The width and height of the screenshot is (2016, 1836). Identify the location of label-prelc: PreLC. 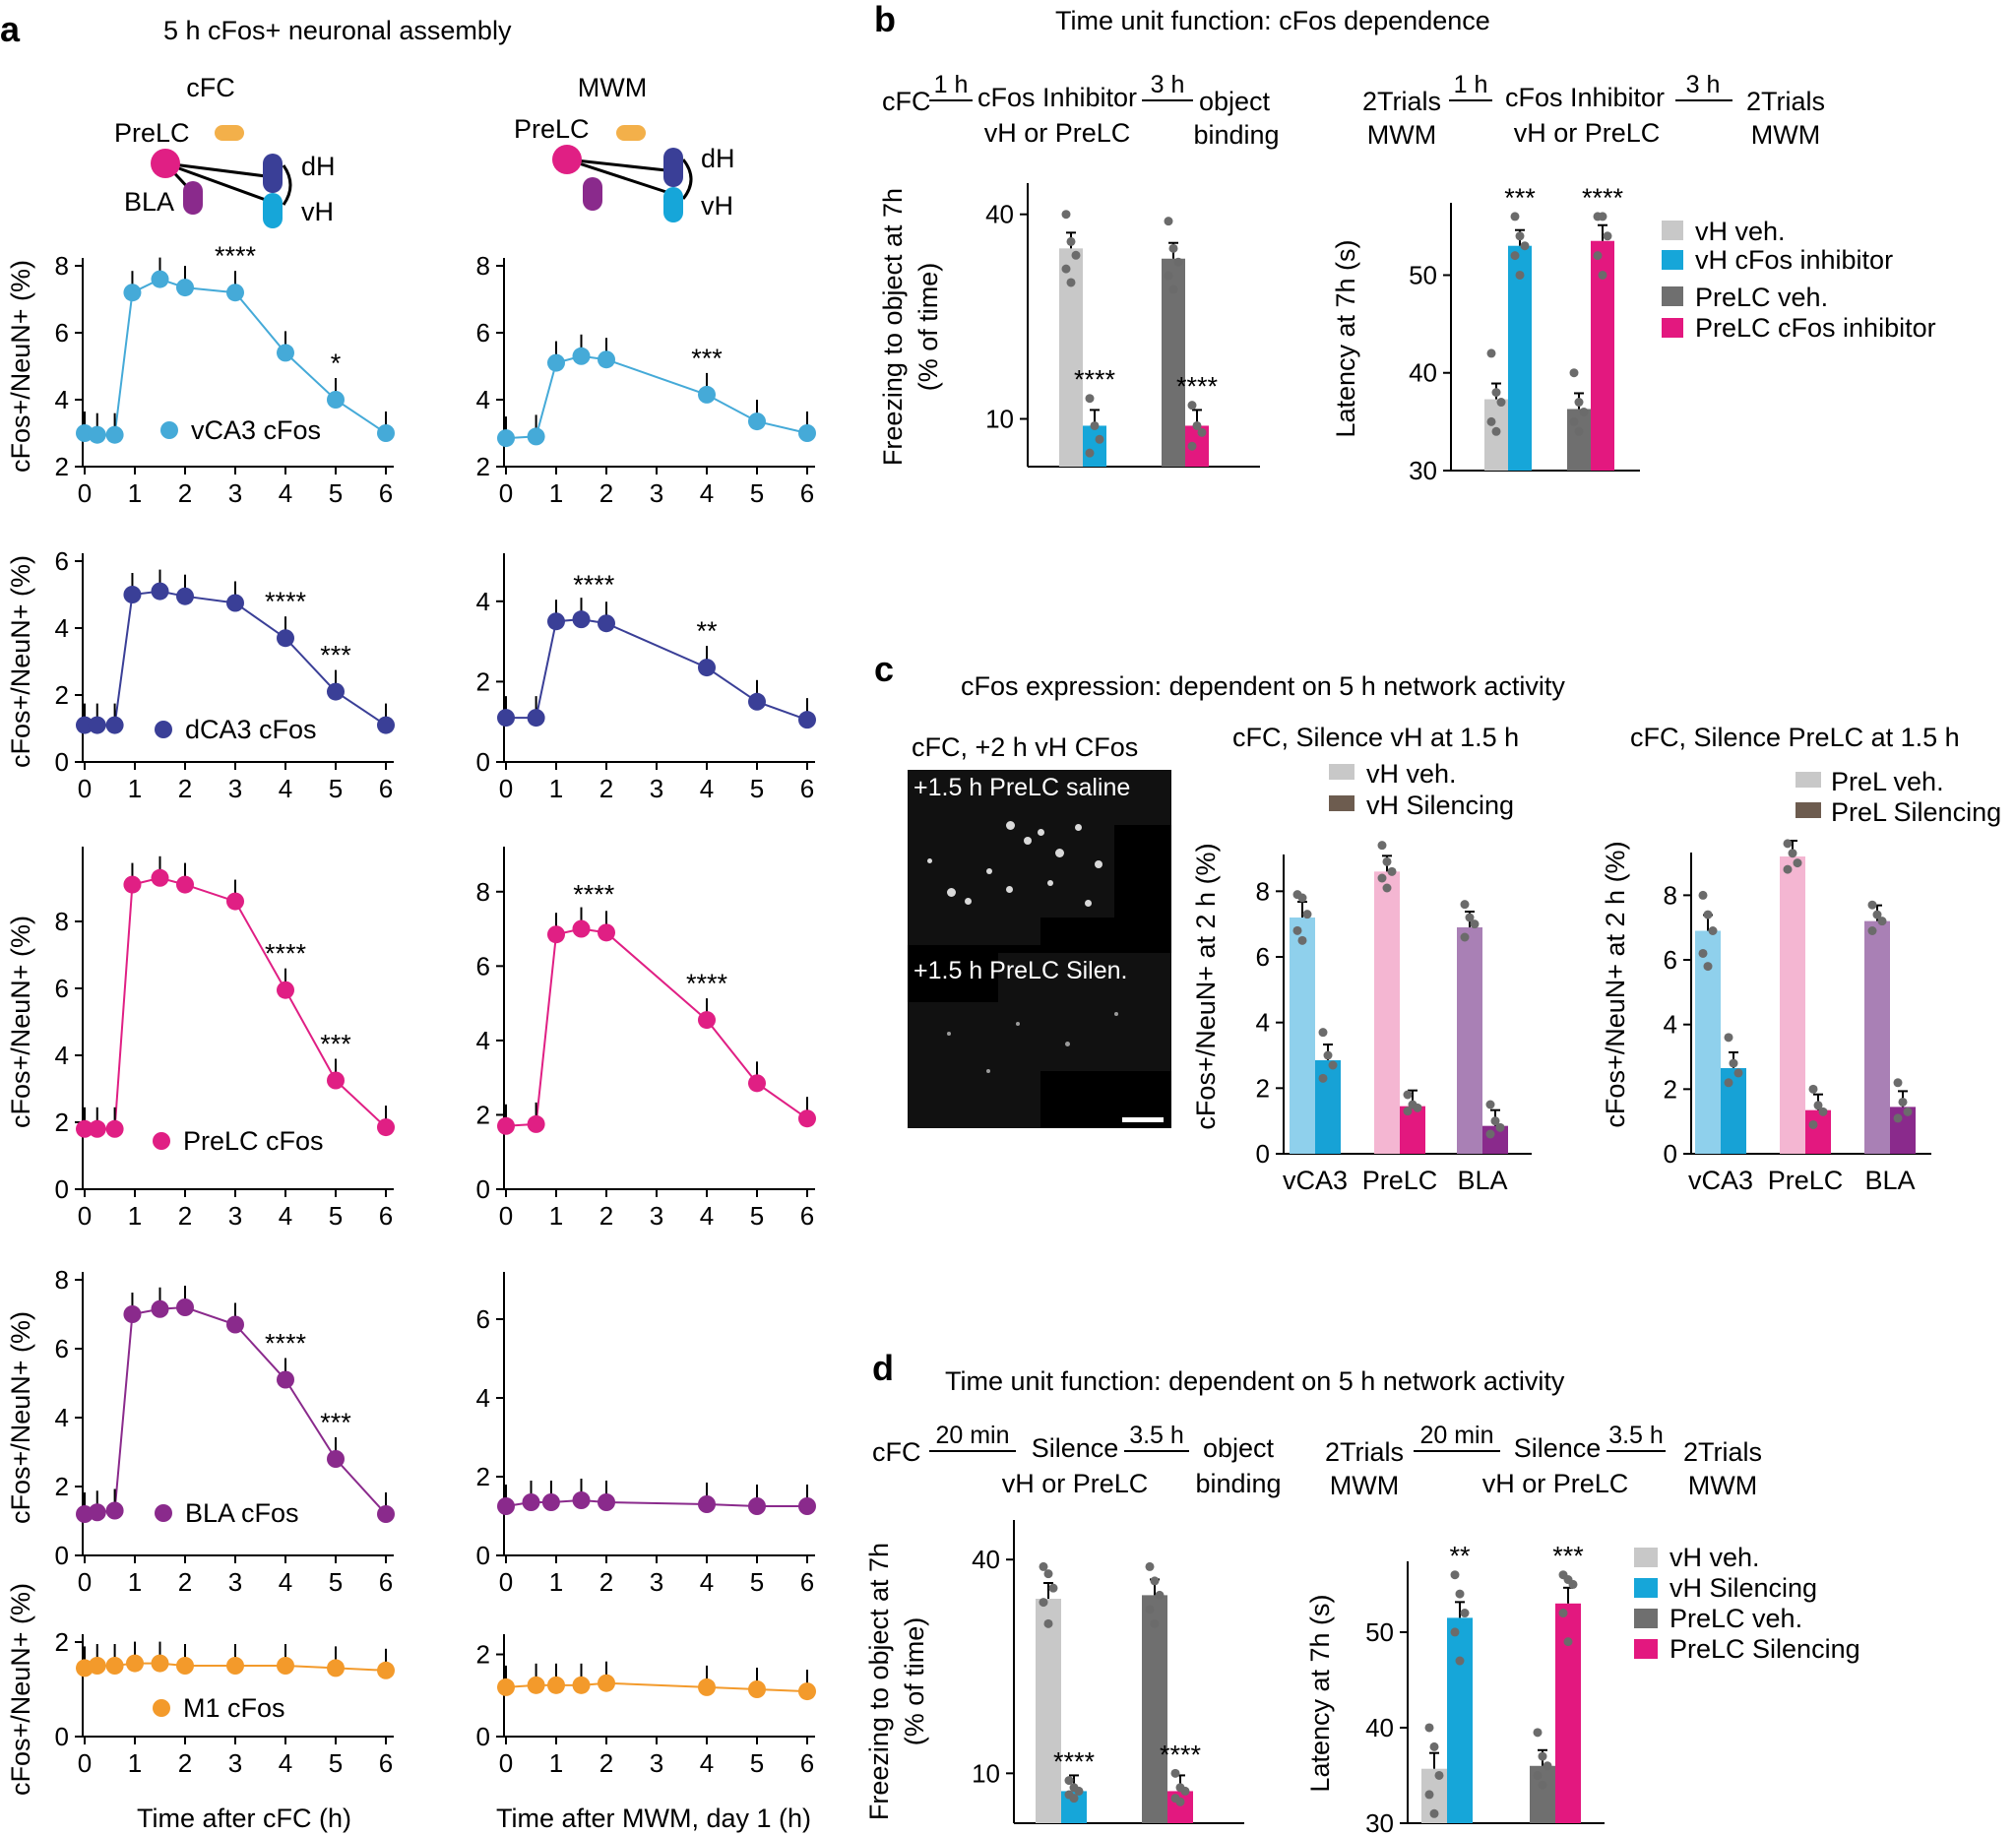
(152, 133).